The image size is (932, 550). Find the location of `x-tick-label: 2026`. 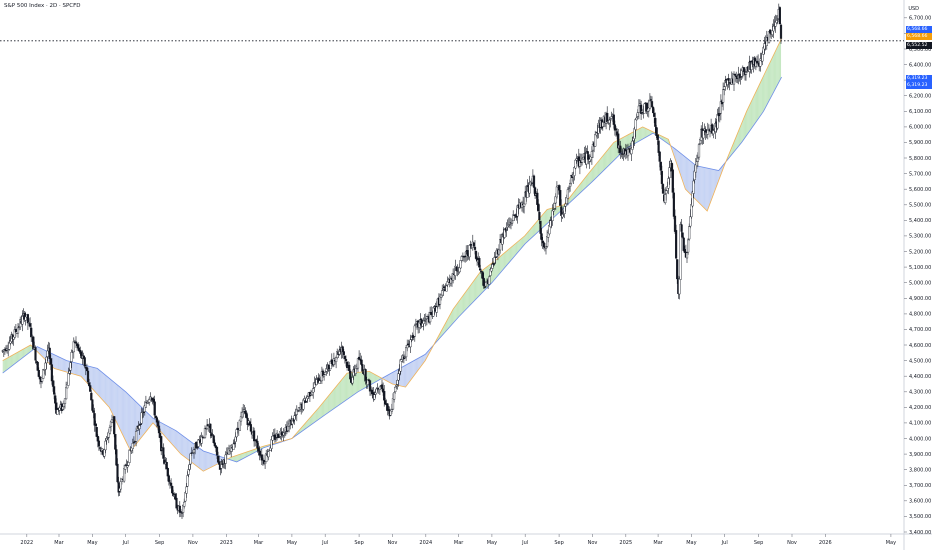

x-tick-label: 2026 is located at coordinates (825, 543).